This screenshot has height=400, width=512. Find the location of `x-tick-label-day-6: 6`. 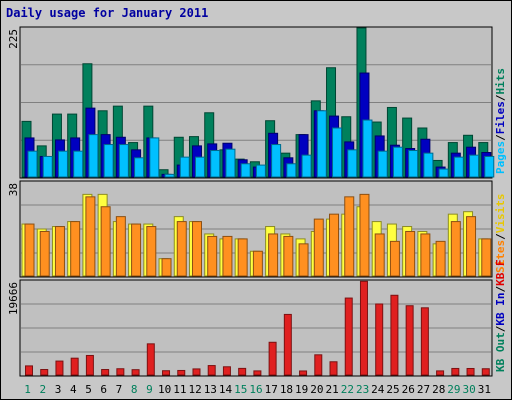

x-tick-label-day-6: 6 is located at coordinates (103, 389).